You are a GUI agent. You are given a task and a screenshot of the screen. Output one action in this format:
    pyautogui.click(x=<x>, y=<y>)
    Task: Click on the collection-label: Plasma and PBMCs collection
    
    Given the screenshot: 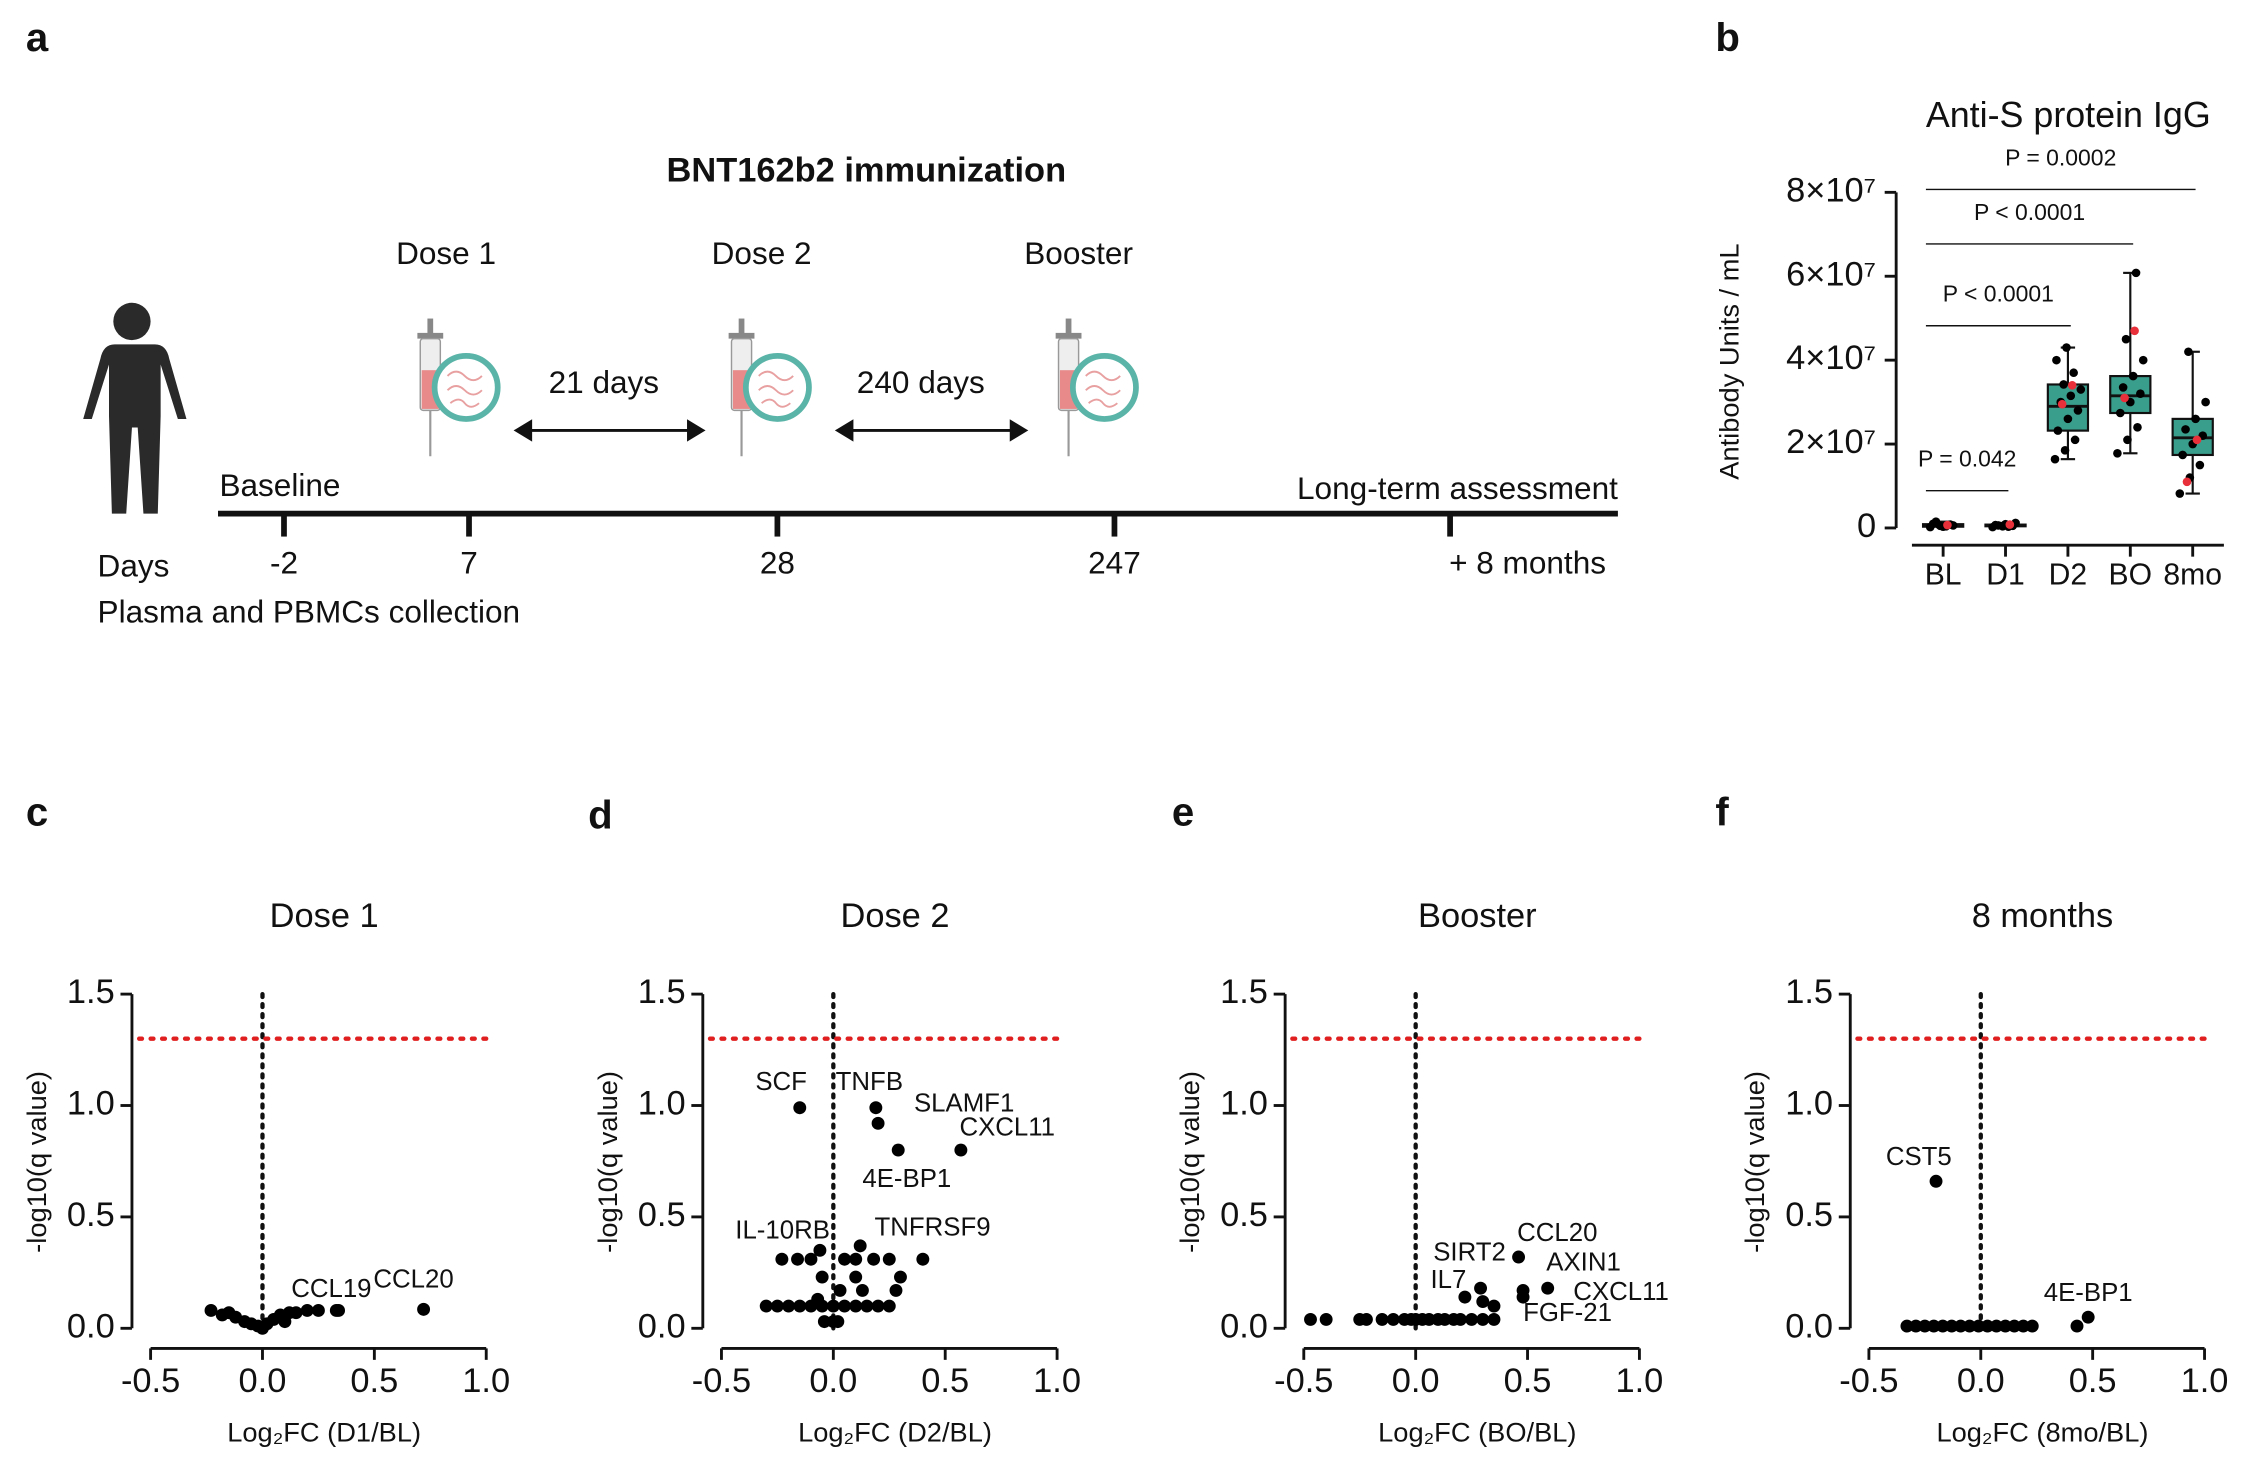 What is the action you would take?
    pyautogui.click(x=309, y=611)
    